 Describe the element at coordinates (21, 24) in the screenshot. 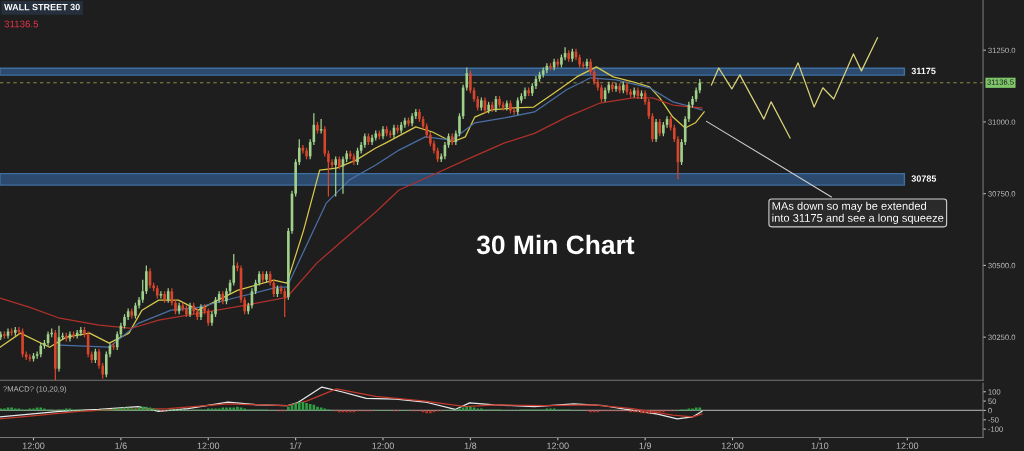

I see `text: 31136.5` at that location.